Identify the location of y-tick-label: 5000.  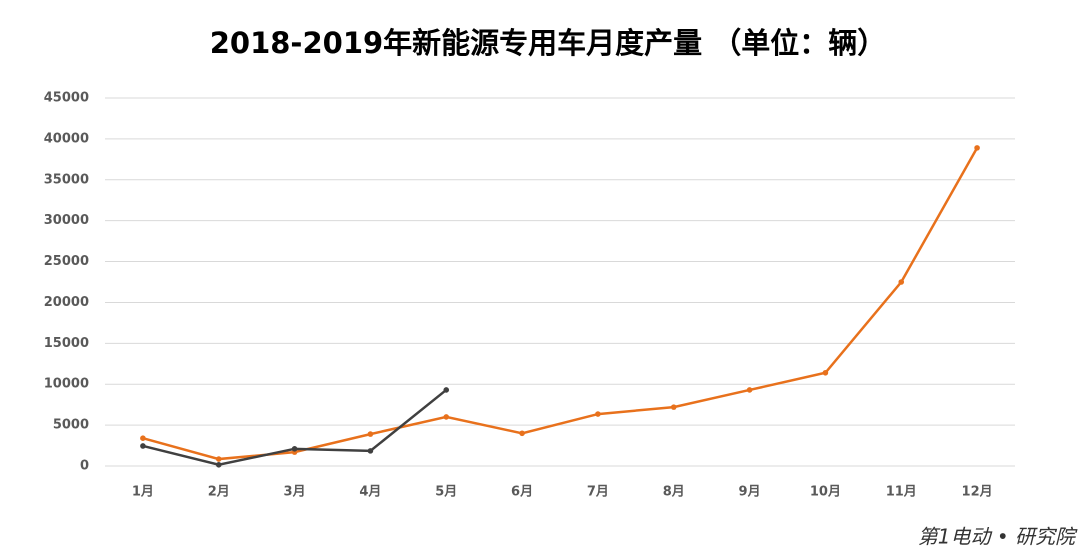
(71, 425).